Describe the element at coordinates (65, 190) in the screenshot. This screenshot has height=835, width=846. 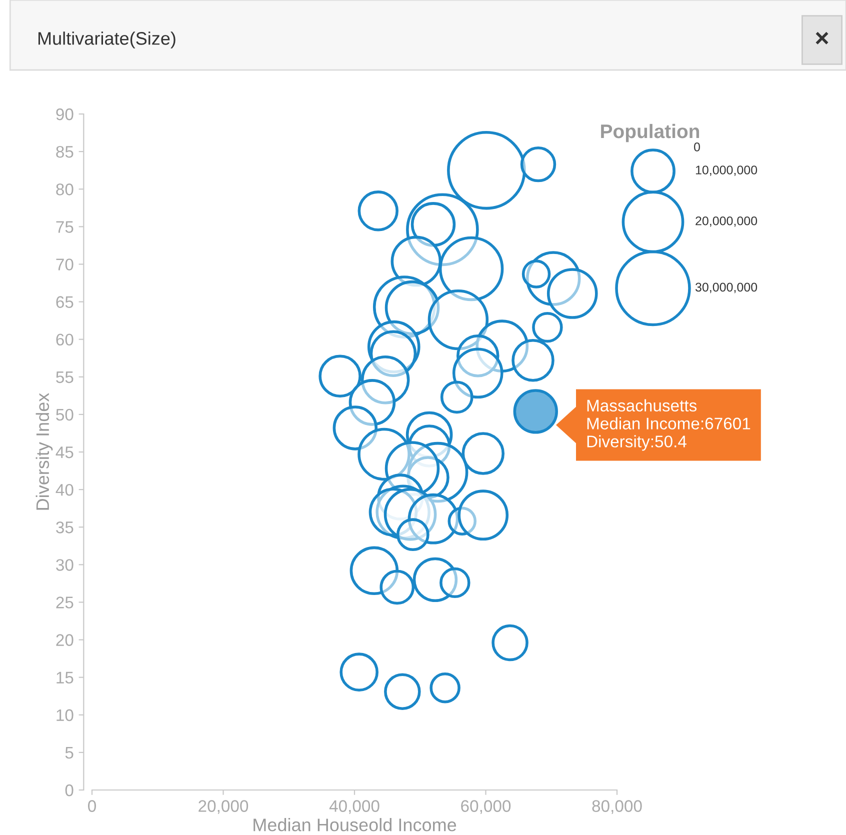
I see `y-tick-label: 80` at that location.